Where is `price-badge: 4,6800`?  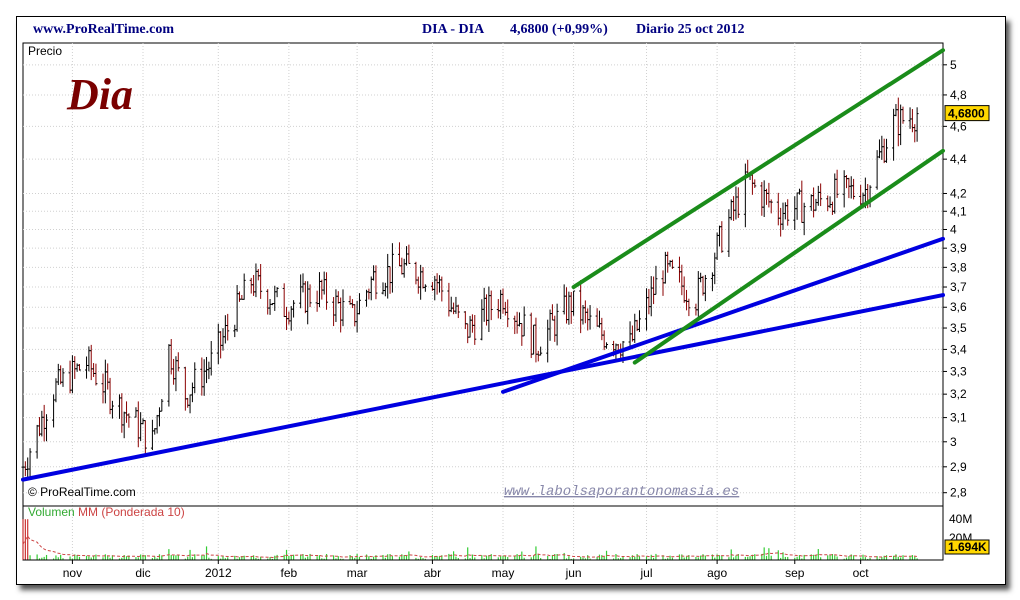
price-badge: 4,6800 is located at coordinates (967, 113).